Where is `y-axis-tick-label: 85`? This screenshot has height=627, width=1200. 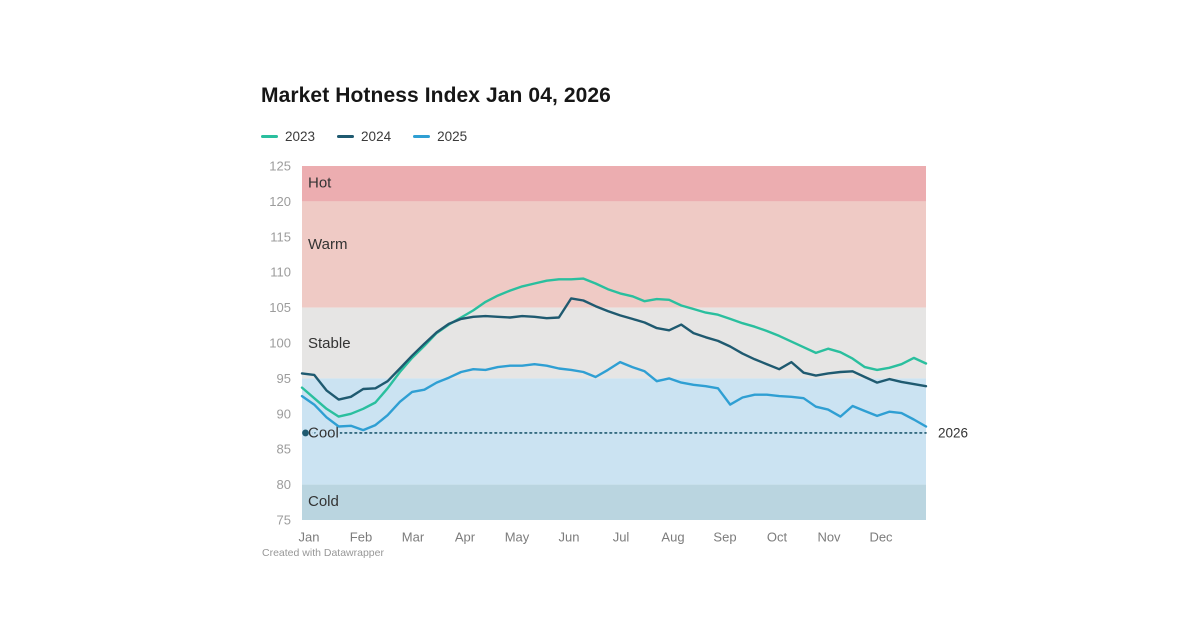 y-axis-tick-label: 85 is located at coordinates (284, 449).